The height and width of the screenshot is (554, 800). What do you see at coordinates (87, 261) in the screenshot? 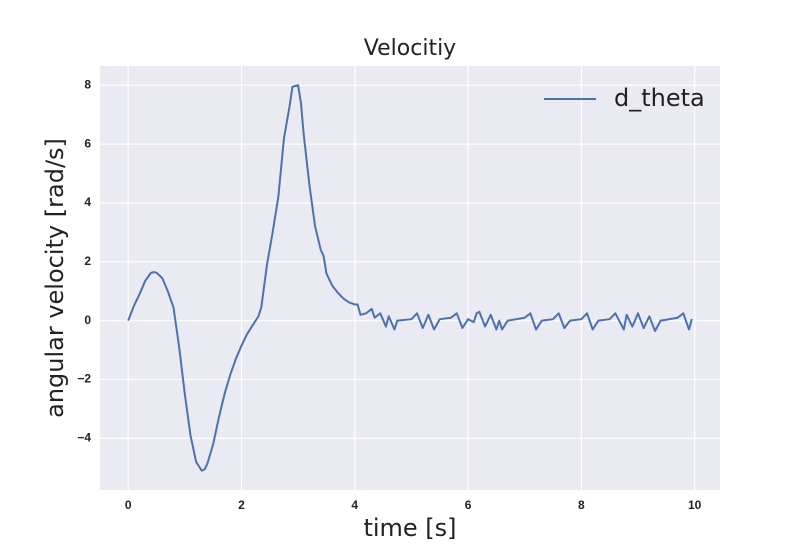
I see `y-tick-label: 2` at bounding box center [87, 261].